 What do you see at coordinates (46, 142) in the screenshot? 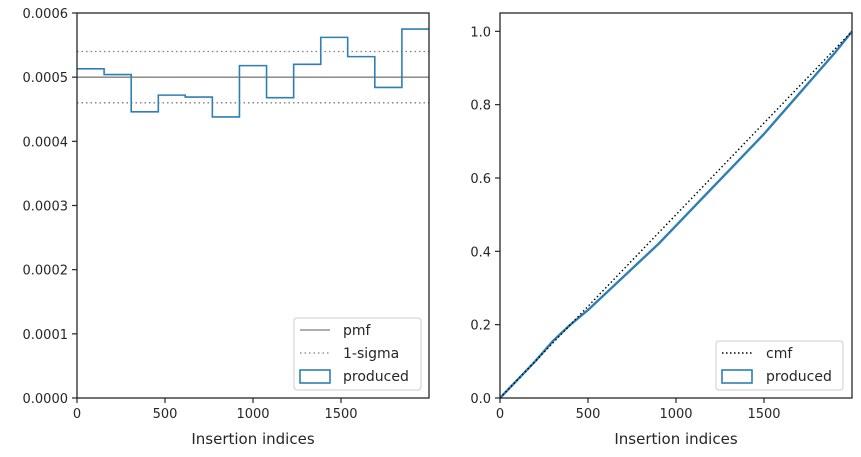
I see `left-y-tick-label: 0.0004` at bounding box center [46, 142].